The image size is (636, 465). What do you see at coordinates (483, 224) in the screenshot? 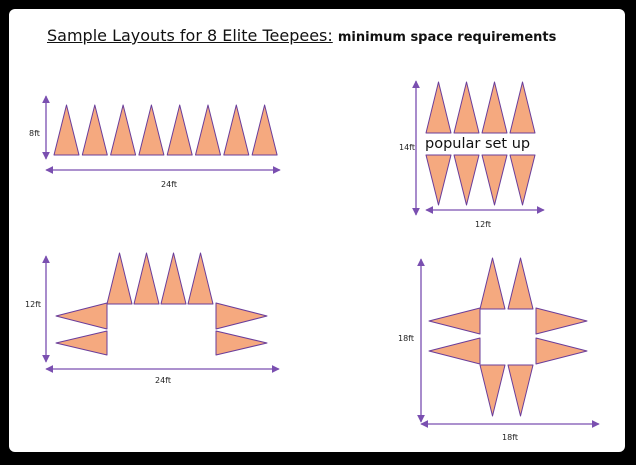
I see `layout-double-row-width-label: 12ft` at bounding box center [483, 224].